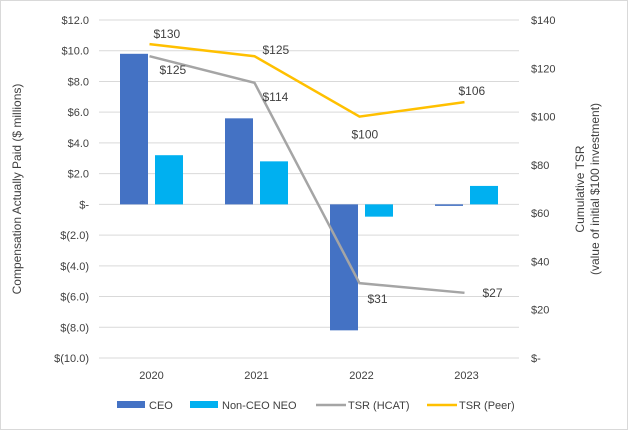 This screenshot has height=434, width=628. What do you see at coordinates (466, 376) in the screenshot?
I see `x-tick-label: 2023` at bounding box center [466, 376].